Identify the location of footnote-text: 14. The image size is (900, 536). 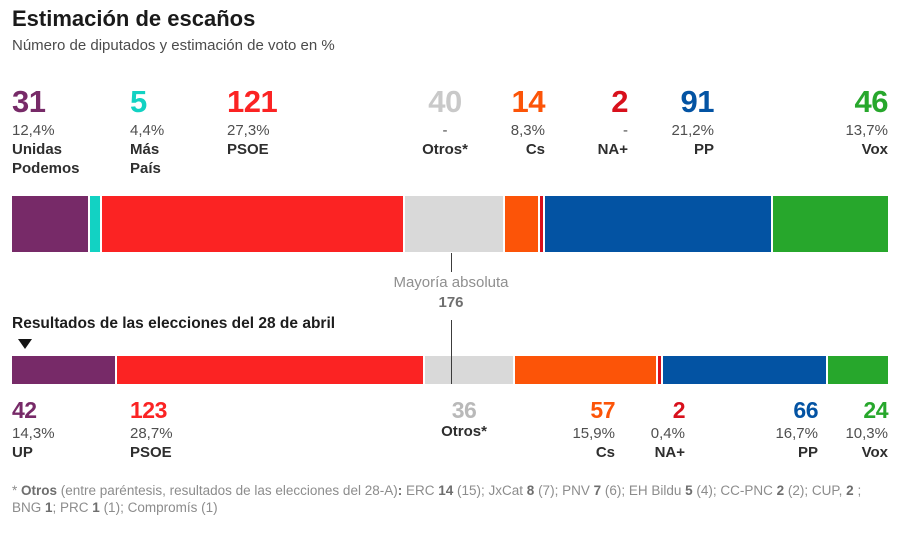
(446, 490).